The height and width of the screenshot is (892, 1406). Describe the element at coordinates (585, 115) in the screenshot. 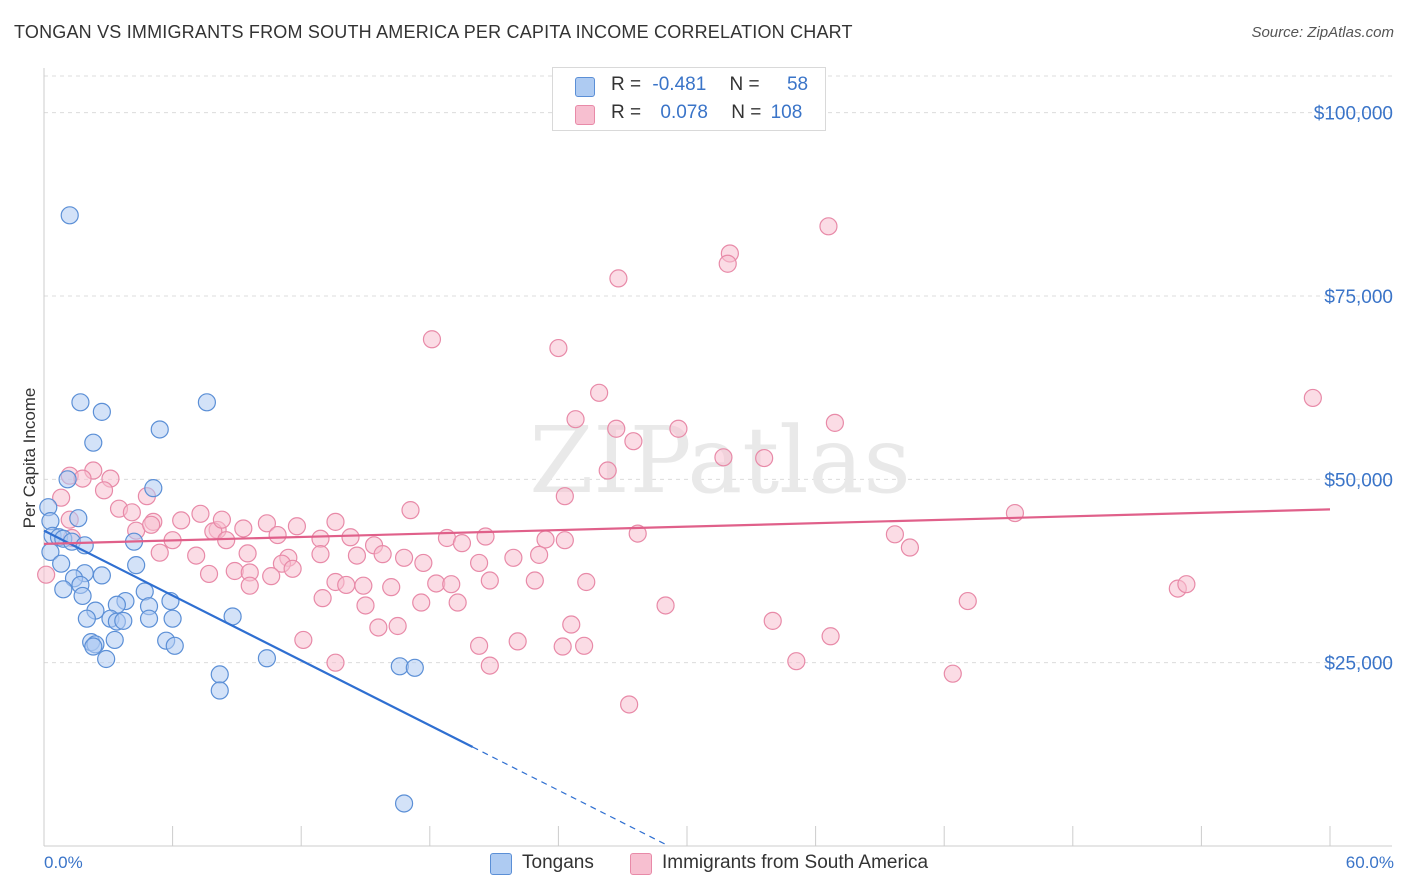

I see `south-america-swatch` at that location.